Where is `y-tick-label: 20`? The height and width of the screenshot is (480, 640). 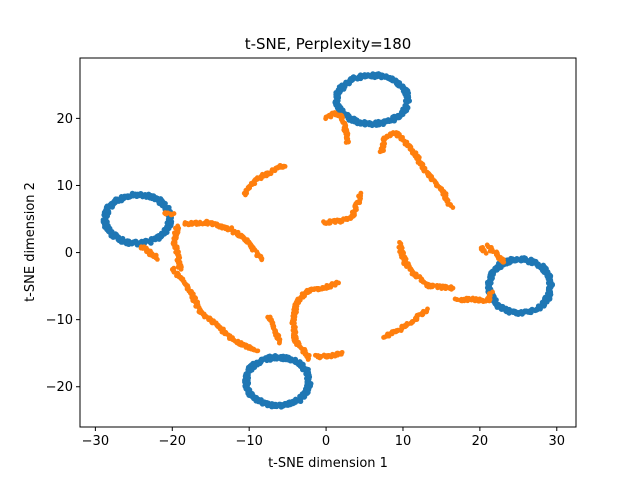
y-tick-label: 20 is located at coordinates (64, 119).